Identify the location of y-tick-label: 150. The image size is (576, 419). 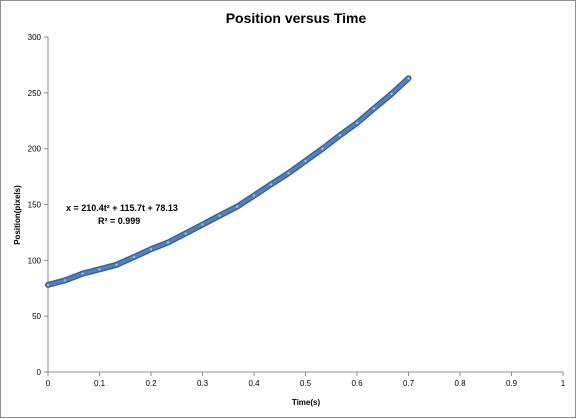
(35, 205).